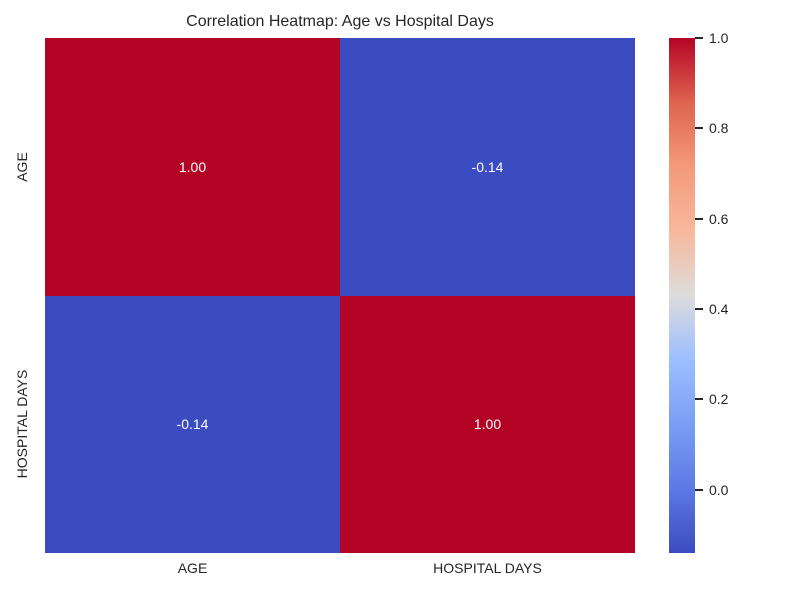  Describe the element at coordinates (682, 295) in the screenshot. I see `colorbar` at that location.